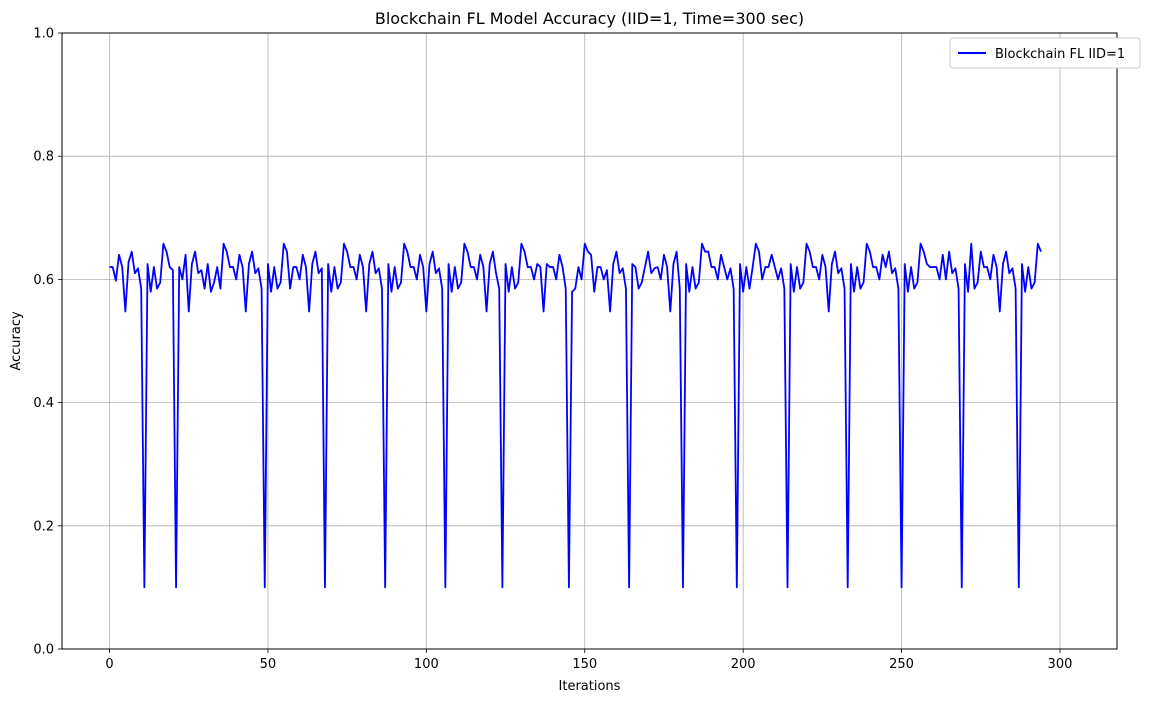 Image resolution: width=1156 pixels, height=701 pixels. Describe the element at coordinates (43, 650) in the screenshot. I see `y-tick-label: 0.0` at that location.